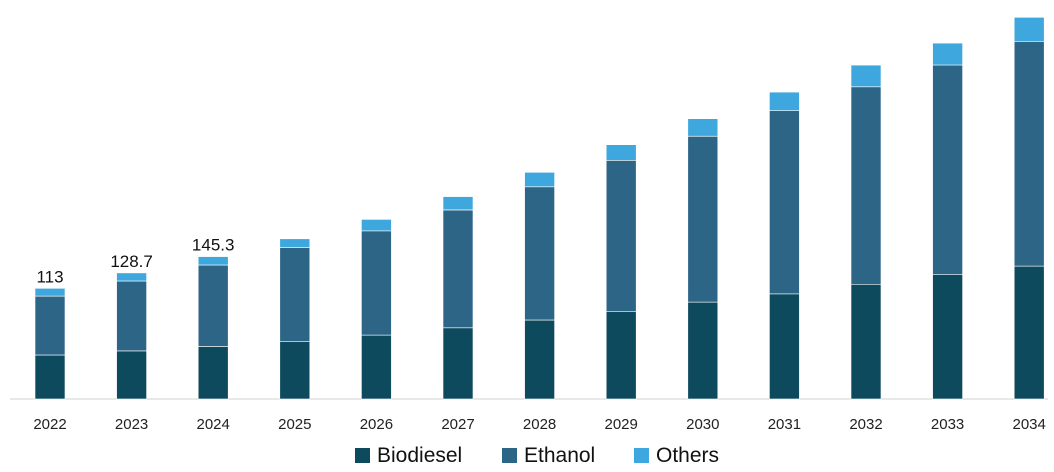 Image resolution: width=1054 pixels, height=472 pixels. Describe the element at coordinates (621, 424) in the screenshot. I see `x-tick-label-2029: 2029` at that location.